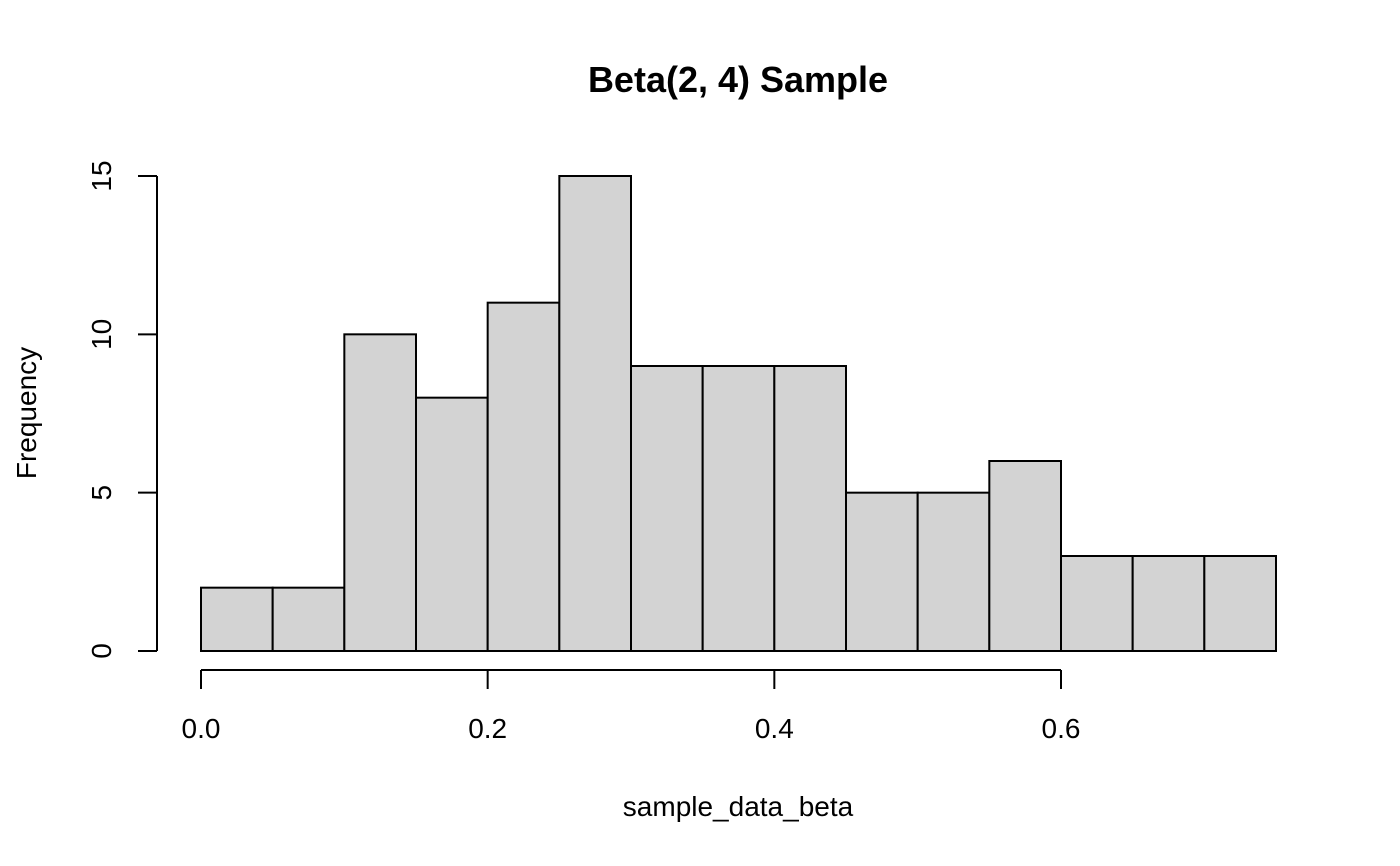  Describe the element at coordinates (201, 728) in the screenshot. I see `x-tick-label: 0.0` at that location.